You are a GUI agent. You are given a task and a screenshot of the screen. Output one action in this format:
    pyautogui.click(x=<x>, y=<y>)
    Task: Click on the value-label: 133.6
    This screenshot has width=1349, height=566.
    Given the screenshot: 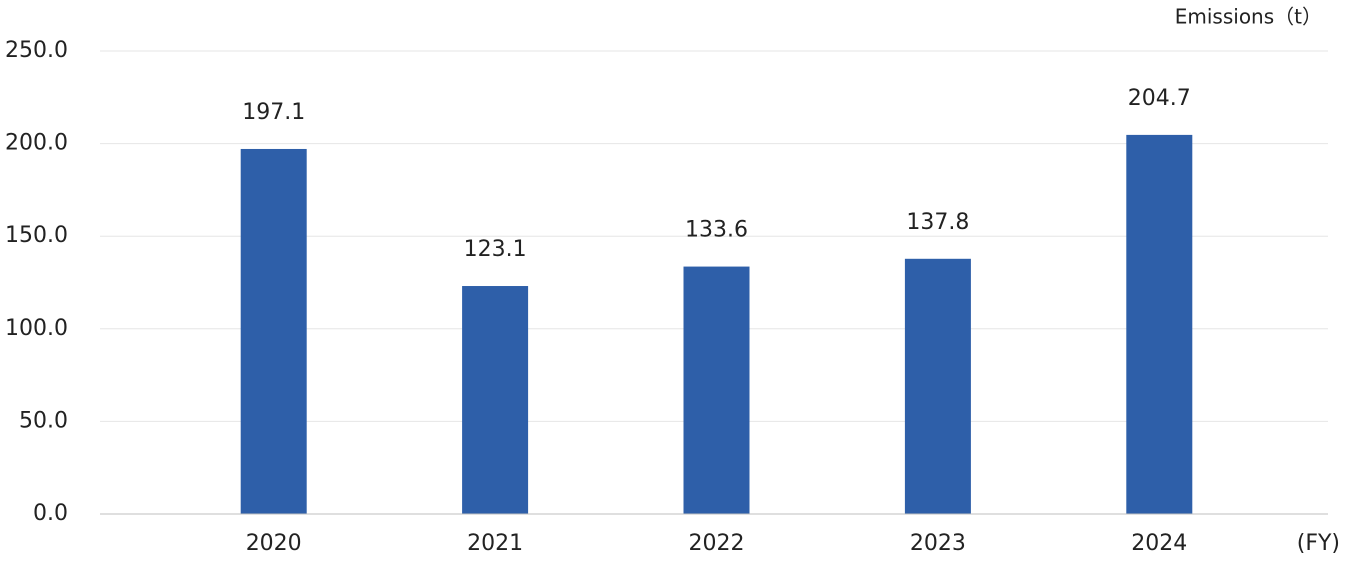 What is the action you would take?
    pyautogui.click(x=716, y=230)
    